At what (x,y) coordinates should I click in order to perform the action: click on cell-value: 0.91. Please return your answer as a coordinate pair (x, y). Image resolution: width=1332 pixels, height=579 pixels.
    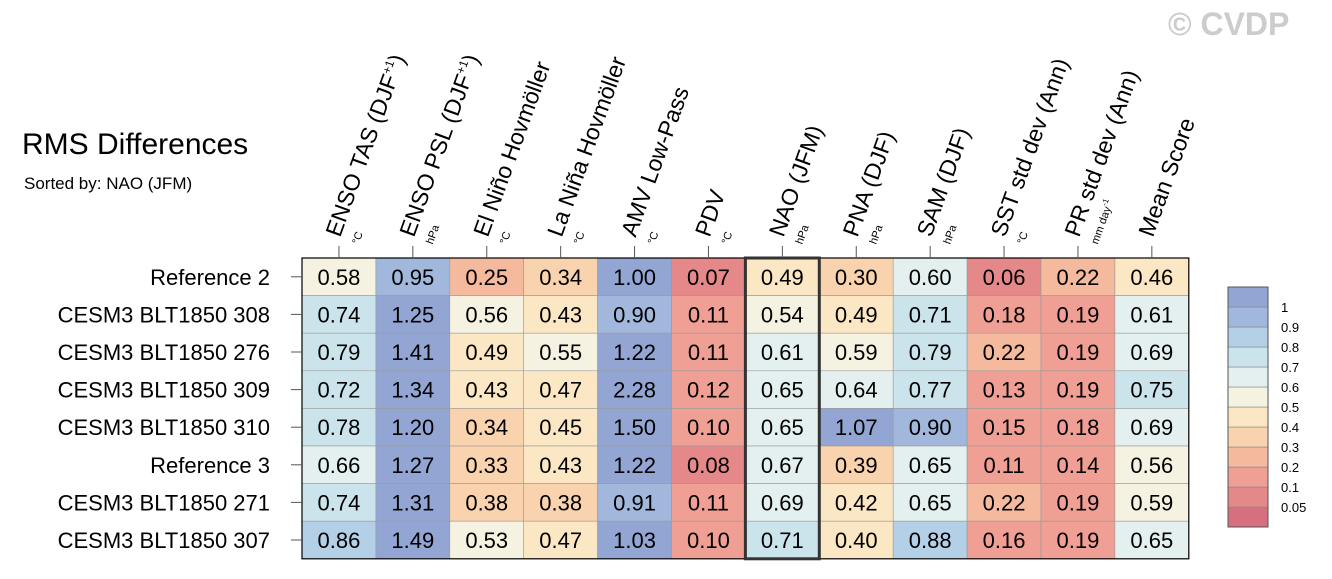
    Looking at the image, I should click on (634, 502).